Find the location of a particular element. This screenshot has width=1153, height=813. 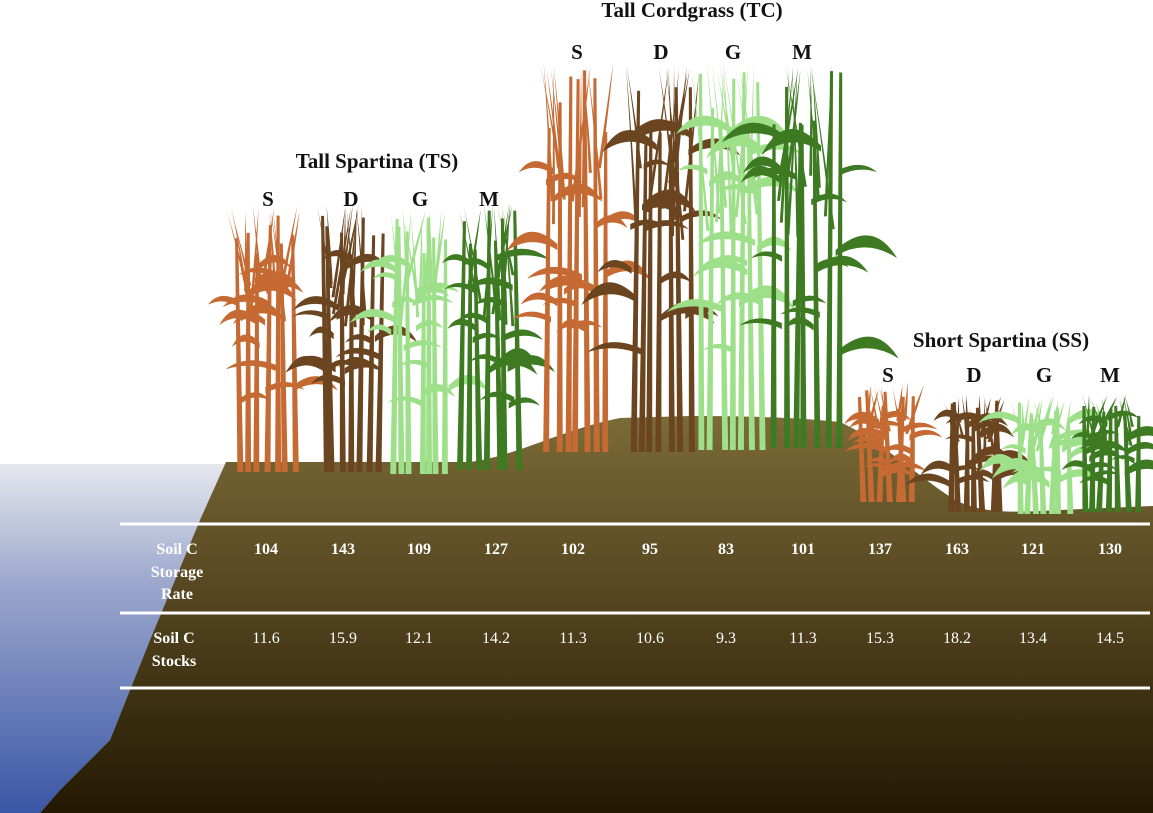

tc-plant-m is located at coordinates (810, 256).